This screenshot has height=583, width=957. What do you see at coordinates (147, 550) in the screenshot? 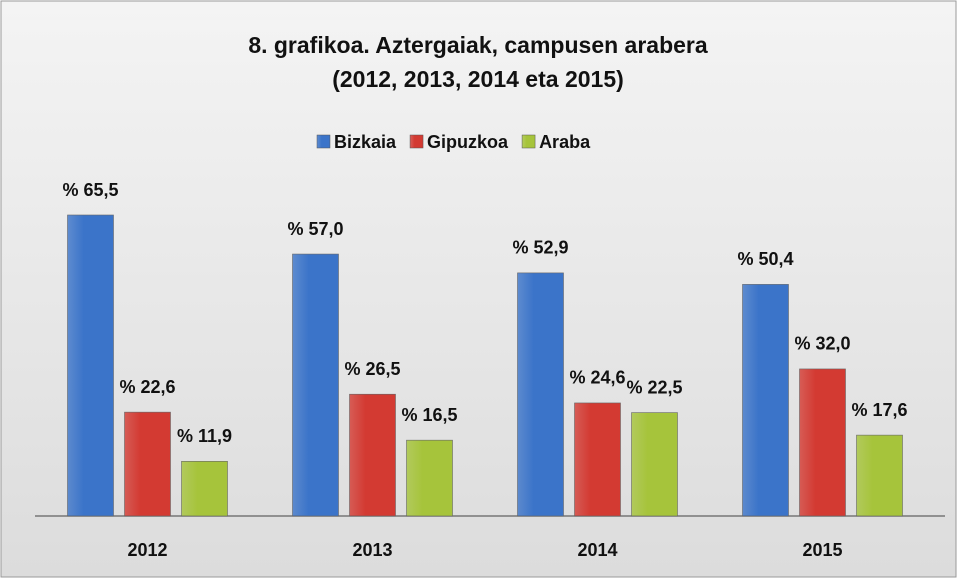
I see `x-tick-label: 2012` at bounding box center [147, 550].